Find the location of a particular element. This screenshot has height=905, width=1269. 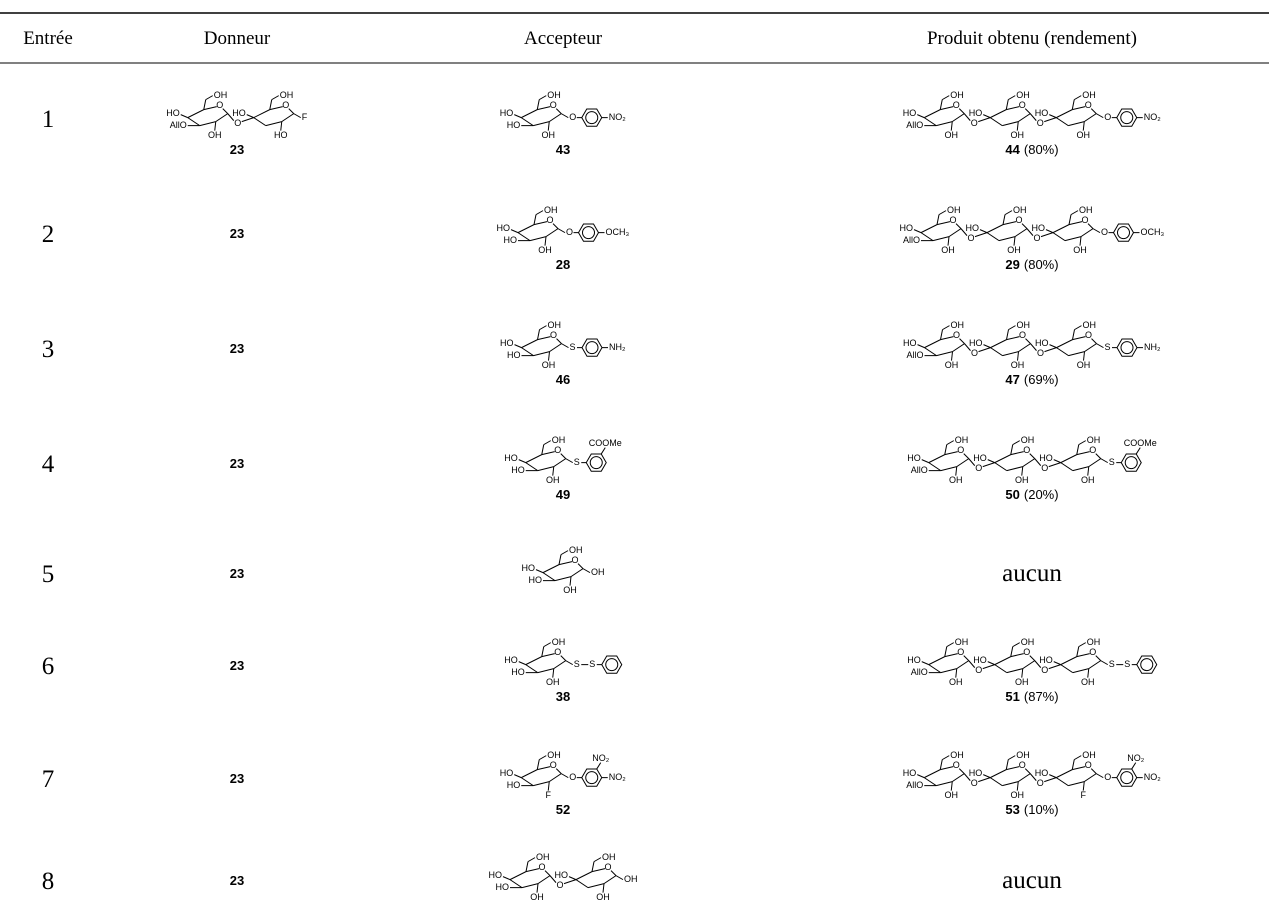

yield: (80%) is located at coordinates (1041, 264).